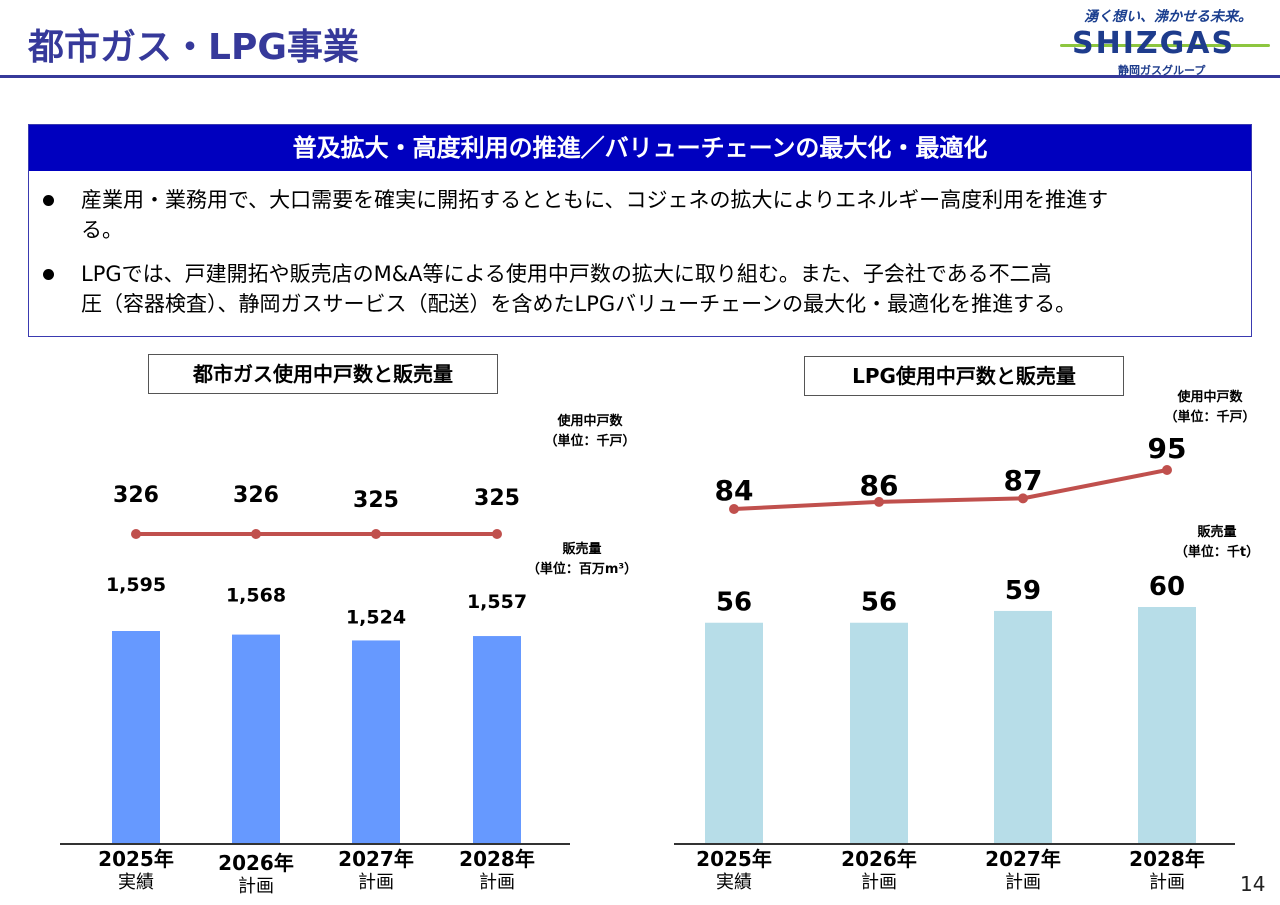 The height and width of the screenshot is (905, 1280). Describe the element at coordinates (582, 560) in the screenshot. I see `city-gas-bar-unit: 販売量 （単位：百万m³）` at that location.